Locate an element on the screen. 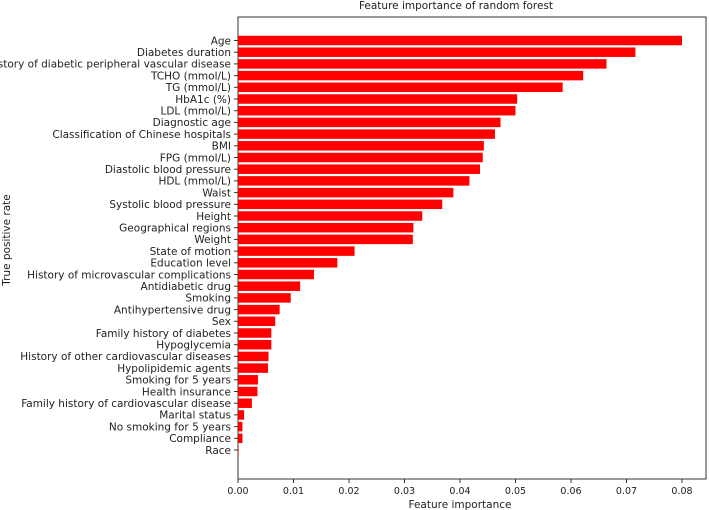  category-label: History of microvascular complications is located at coordinates (129, 275).